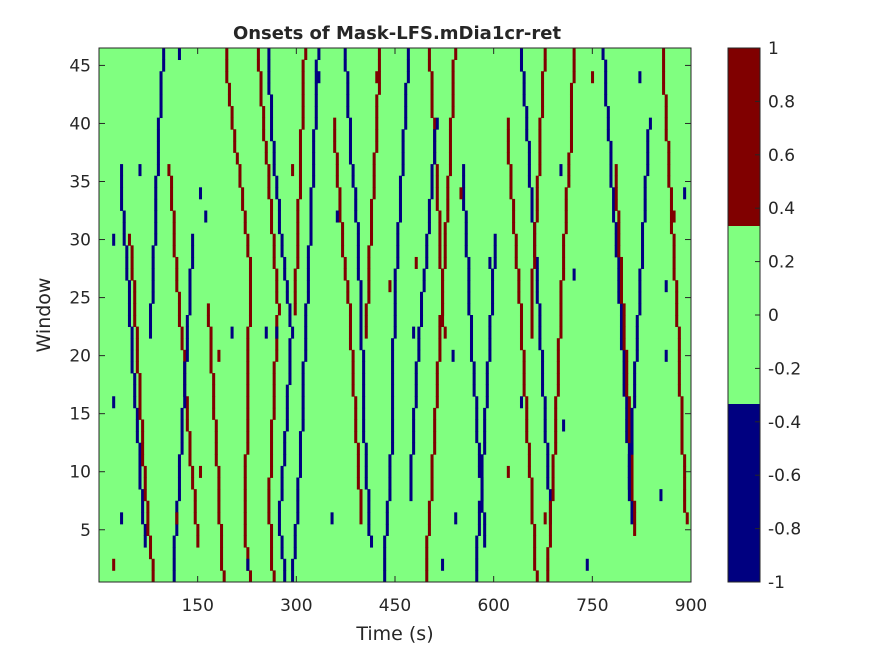 The width and height of the screenshot is (875, 656). What do you see at coordinates (781, 156) in the screenshot?
I see `colorbar-tick-label: 0.6` at bounding box center [781, 156].